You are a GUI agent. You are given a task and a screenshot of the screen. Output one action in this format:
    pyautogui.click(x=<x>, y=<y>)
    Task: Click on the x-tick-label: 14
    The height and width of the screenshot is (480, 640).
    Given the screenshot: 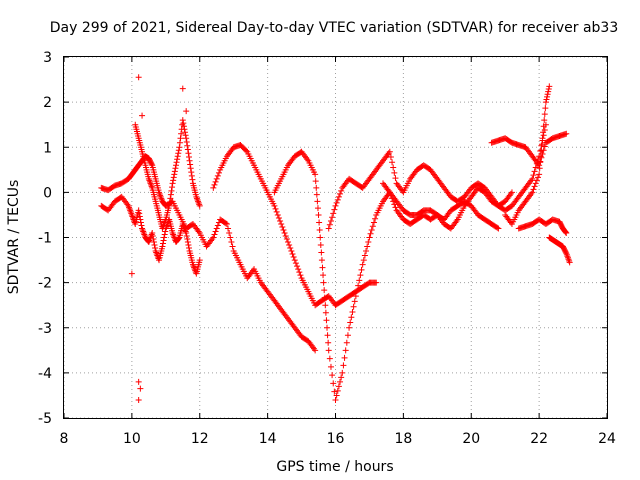 What is the action you would take?
    pyautogui.click(x=268, y=439)
    